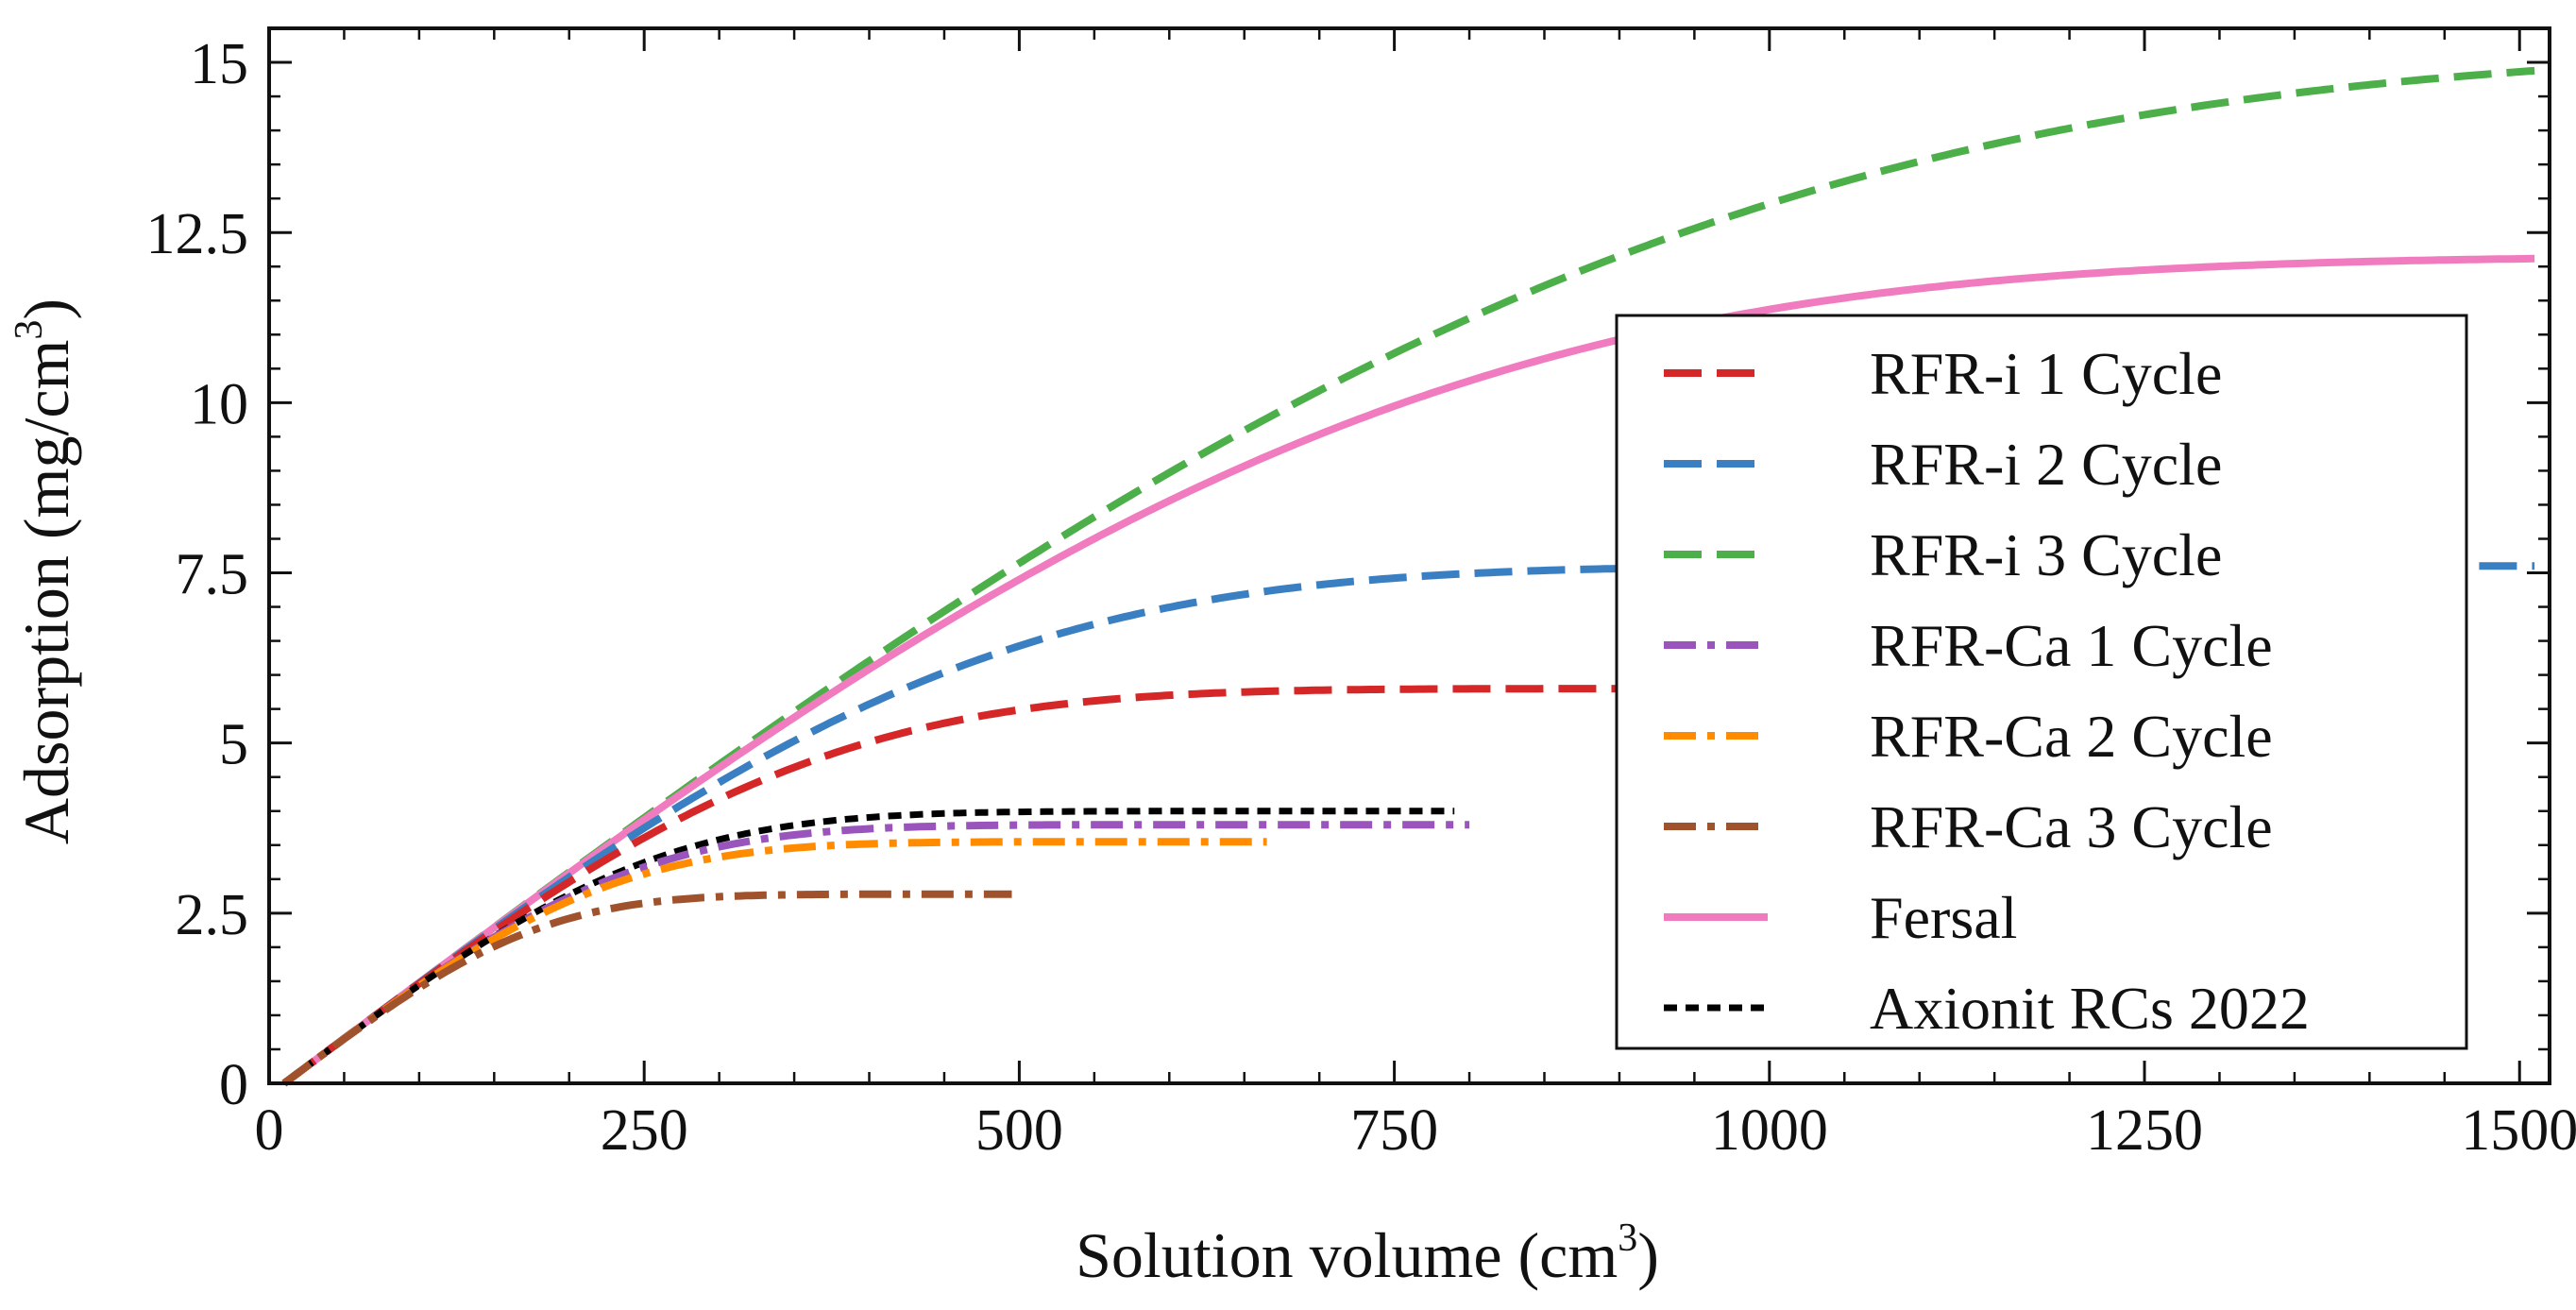  What do you see at coordinates (2071, 645) in the screenshot?
I see `legend-label-rfr-ca-1-cycle: RFR-Ca 1 Cycle` at bounding box center [2071, 645].